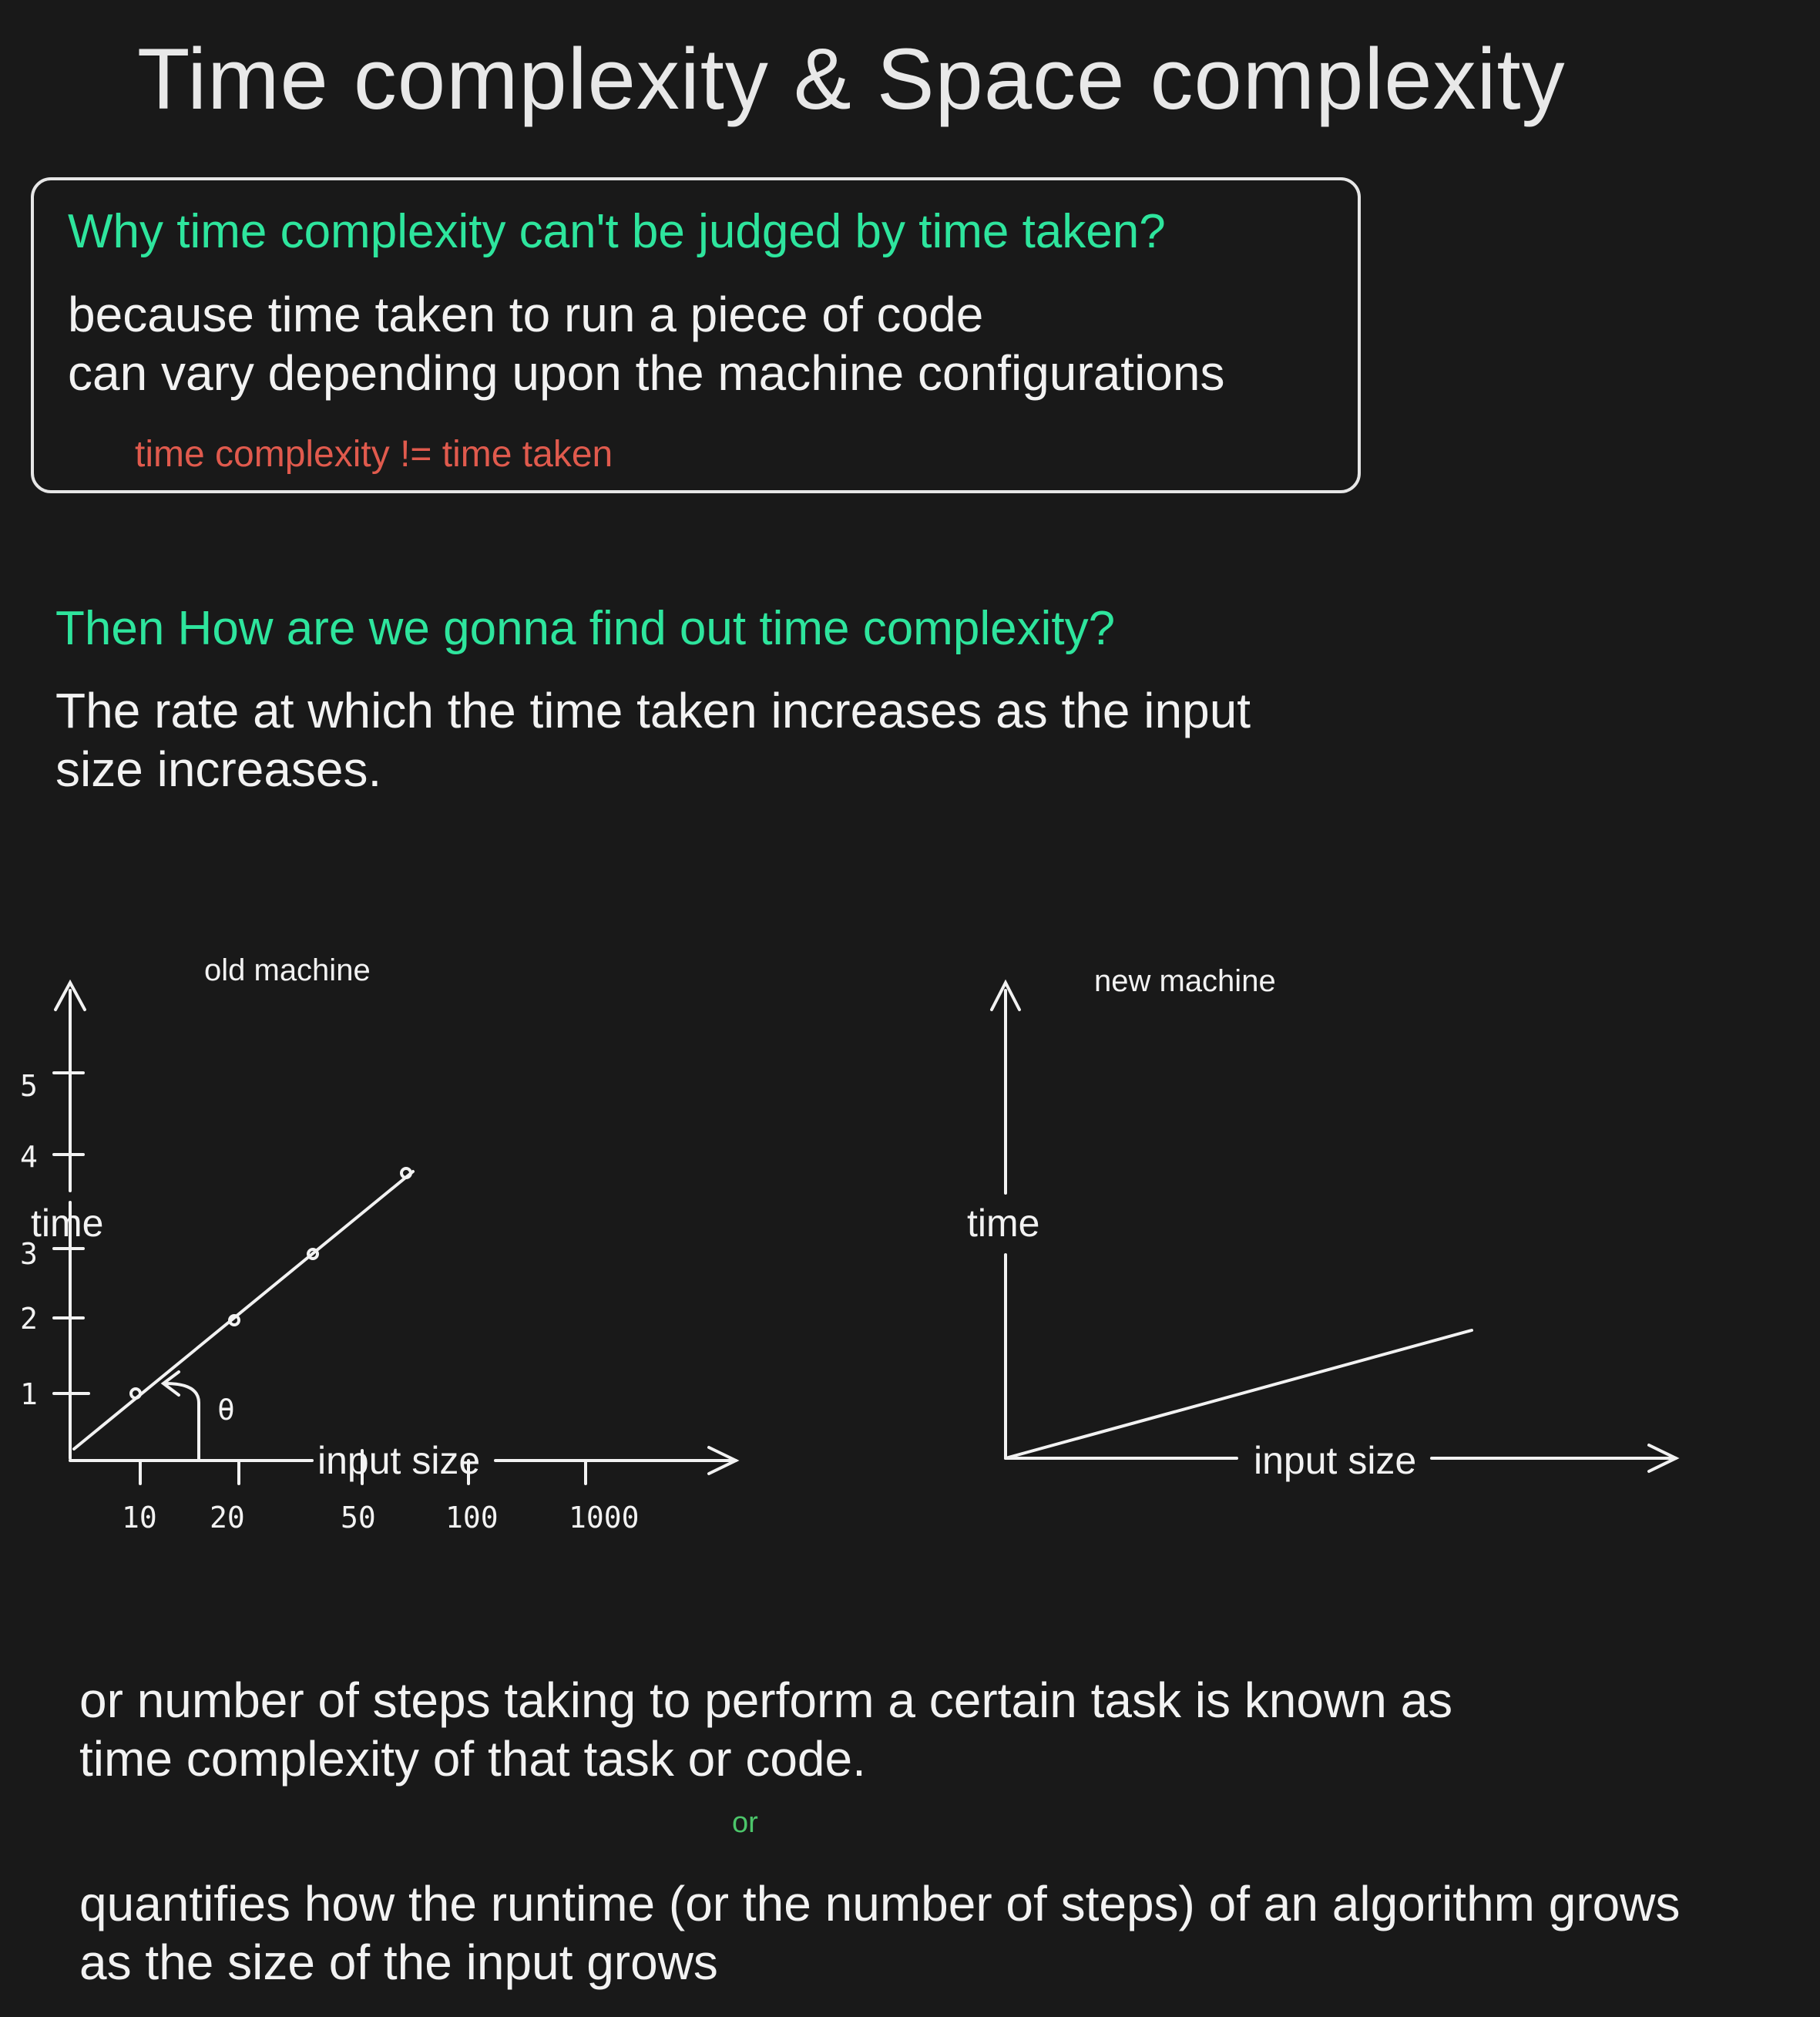 The width and height of the screenshot is (1820, 2017). What do you see at coordinates (244, 1311) in the screenshot?
I see `old-trend-line` at bounding box center [244, 1311].